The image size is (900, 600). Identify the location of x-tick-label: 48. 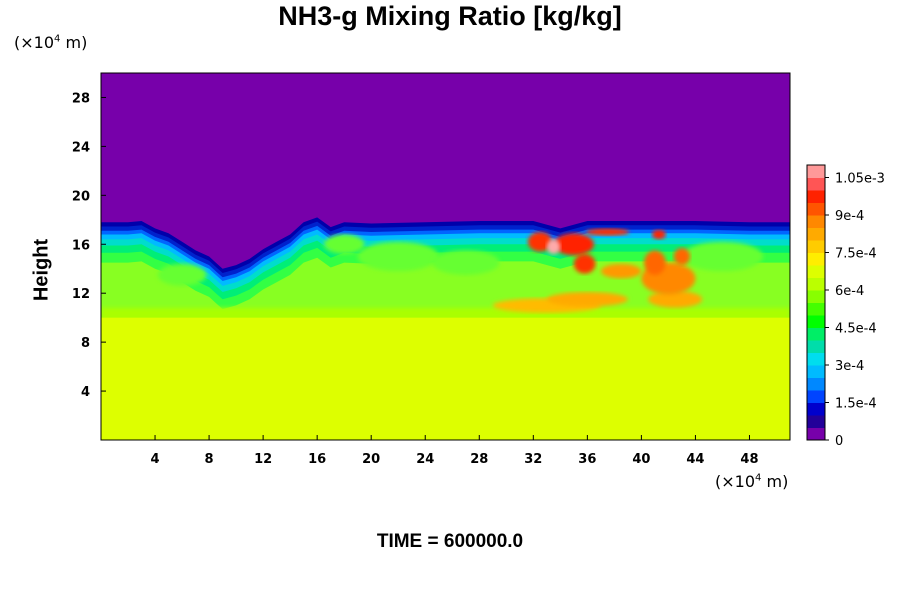
(749, 459).